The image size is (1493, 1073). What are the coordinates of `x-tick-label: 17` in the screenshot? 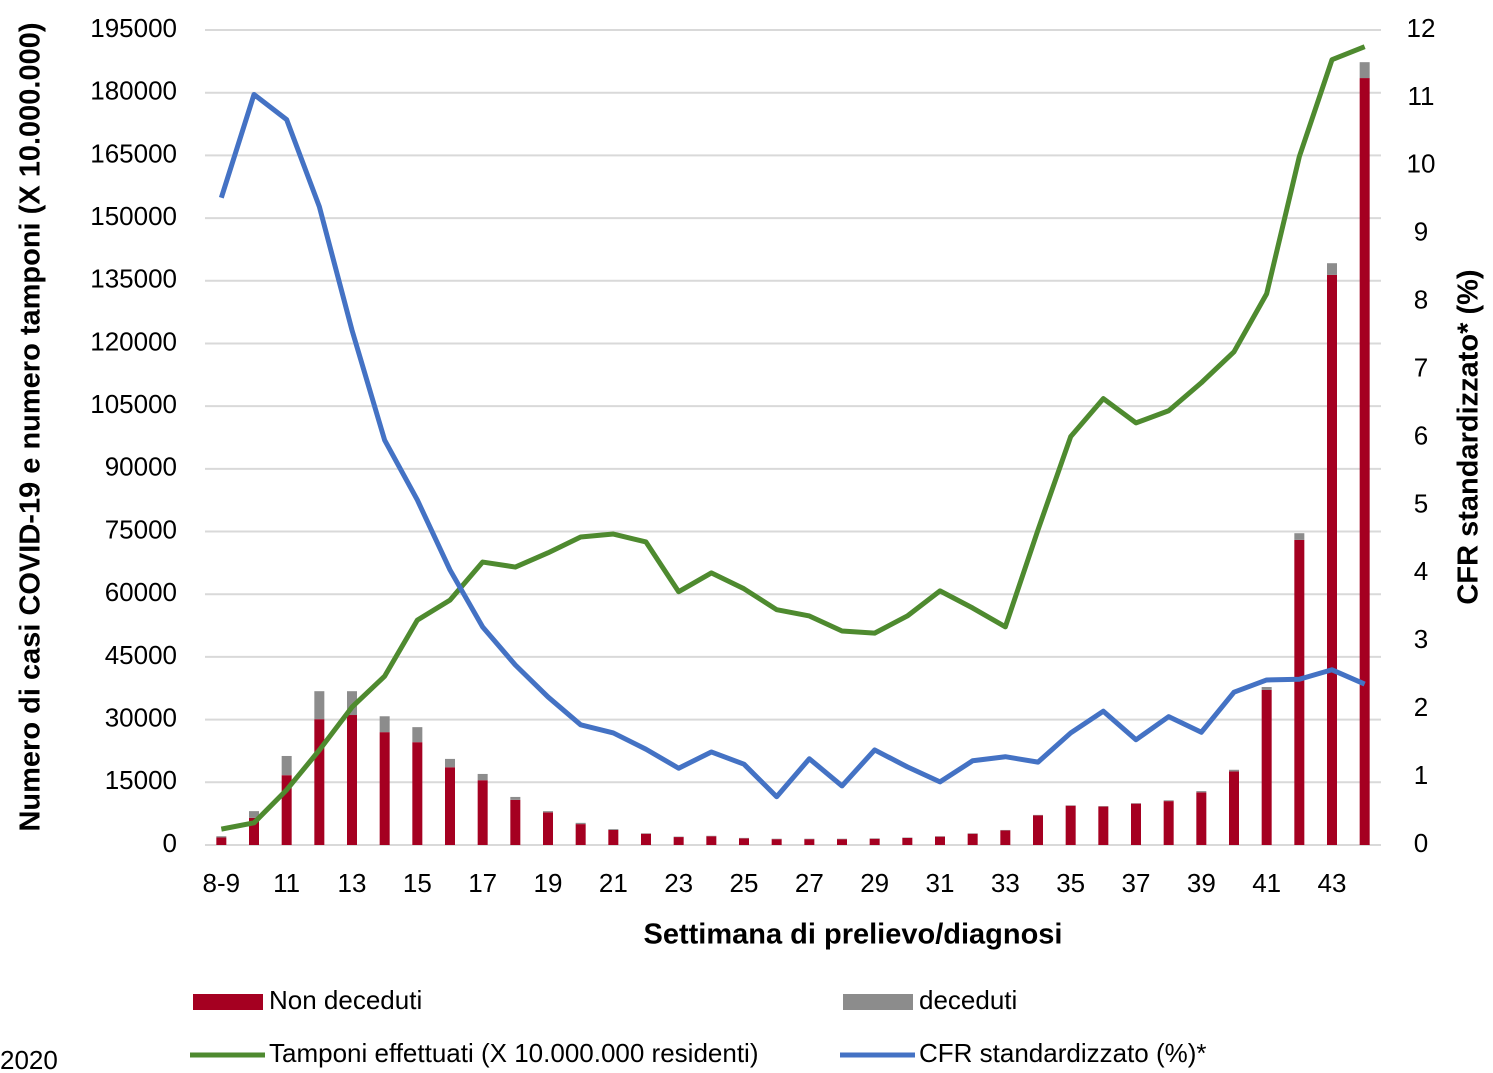 It's located at (482, 883).